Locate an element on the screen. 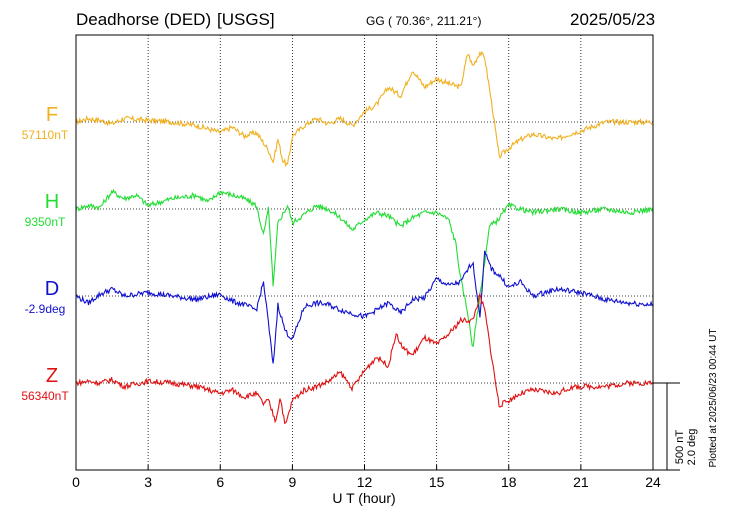 The width and height of the screenshot is (730, 520). series-label-d: D is located at coordinates (52, 289).